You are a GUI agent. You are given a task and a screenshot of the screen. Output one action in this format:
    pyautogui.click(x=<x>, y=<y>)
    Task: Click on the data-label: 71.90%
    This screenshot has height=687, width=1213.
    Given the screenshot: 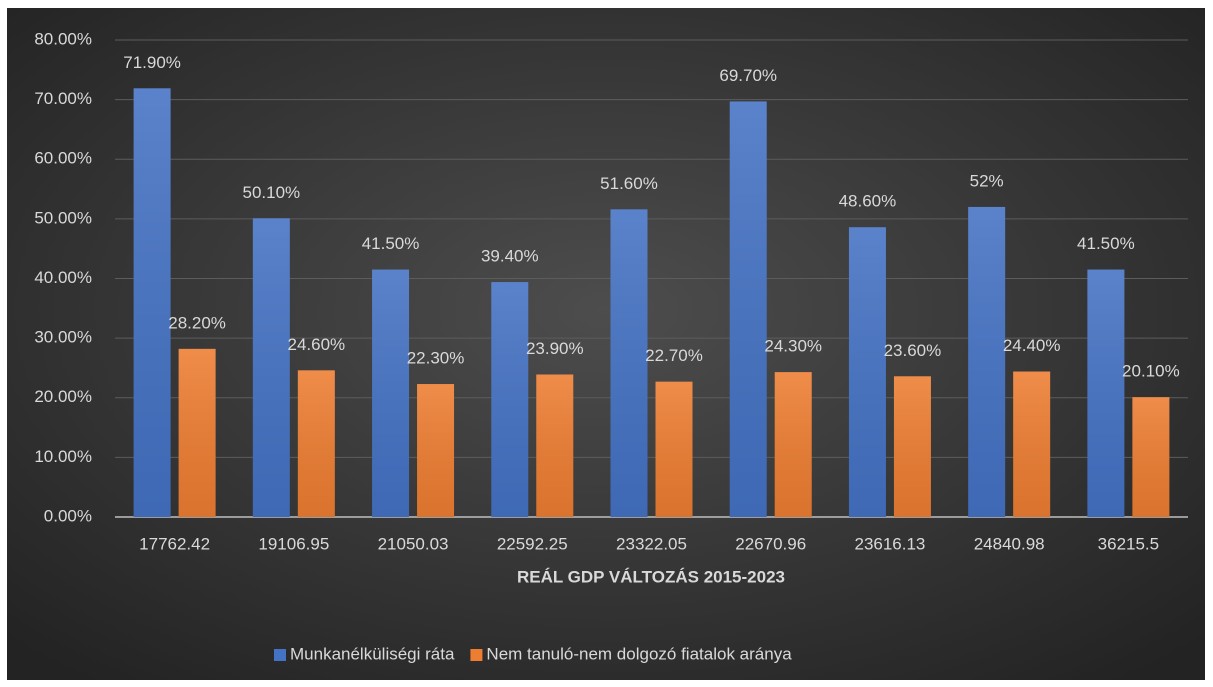 What is the action you would take?
    pyautogui.click(x=152, y=62)
    